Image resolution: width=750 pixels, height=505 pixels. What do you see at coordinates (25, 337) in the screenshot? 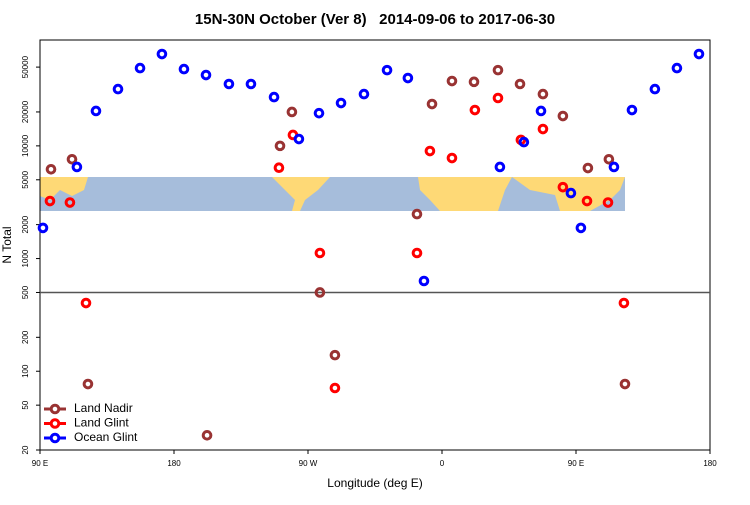
I see `y-tick-label: 200` at bounding box center [25, 337].